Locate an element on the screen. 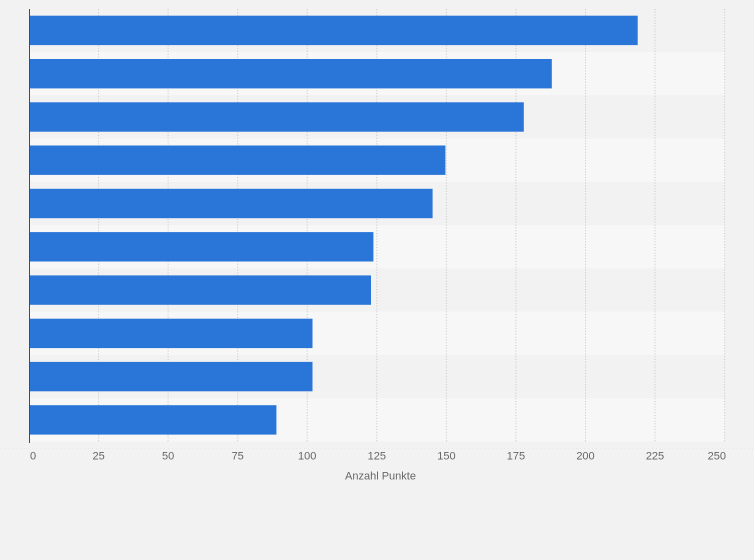  svg-text: 100 is located at coordinates (307, 457).